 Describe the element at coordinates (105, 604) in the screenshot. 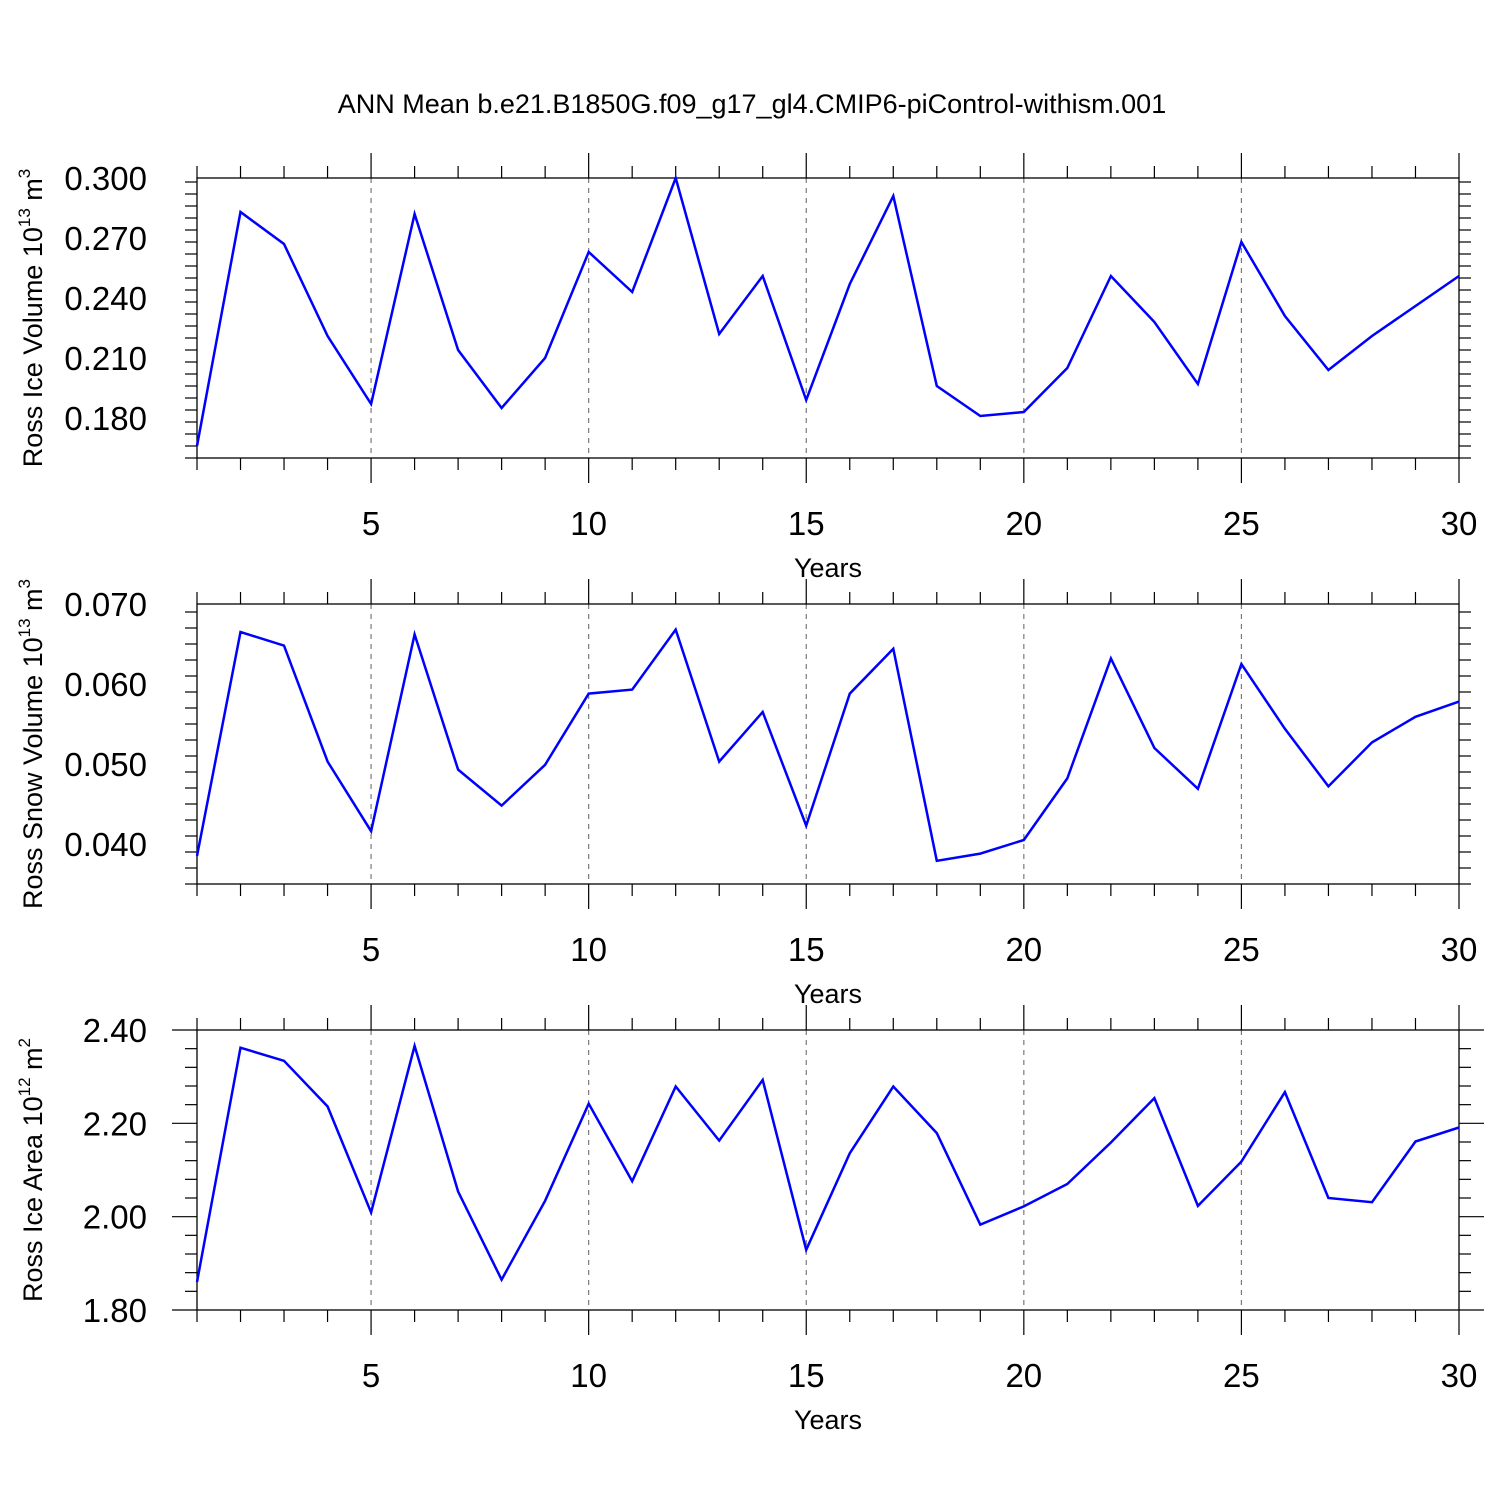

I see `y-tick-label: 0.070` at that location.